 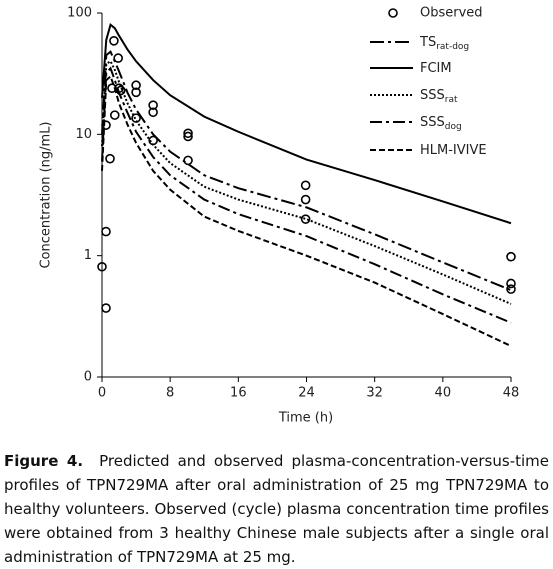 I want to click on y-tick-label: 0, so click(x=88, y=377).